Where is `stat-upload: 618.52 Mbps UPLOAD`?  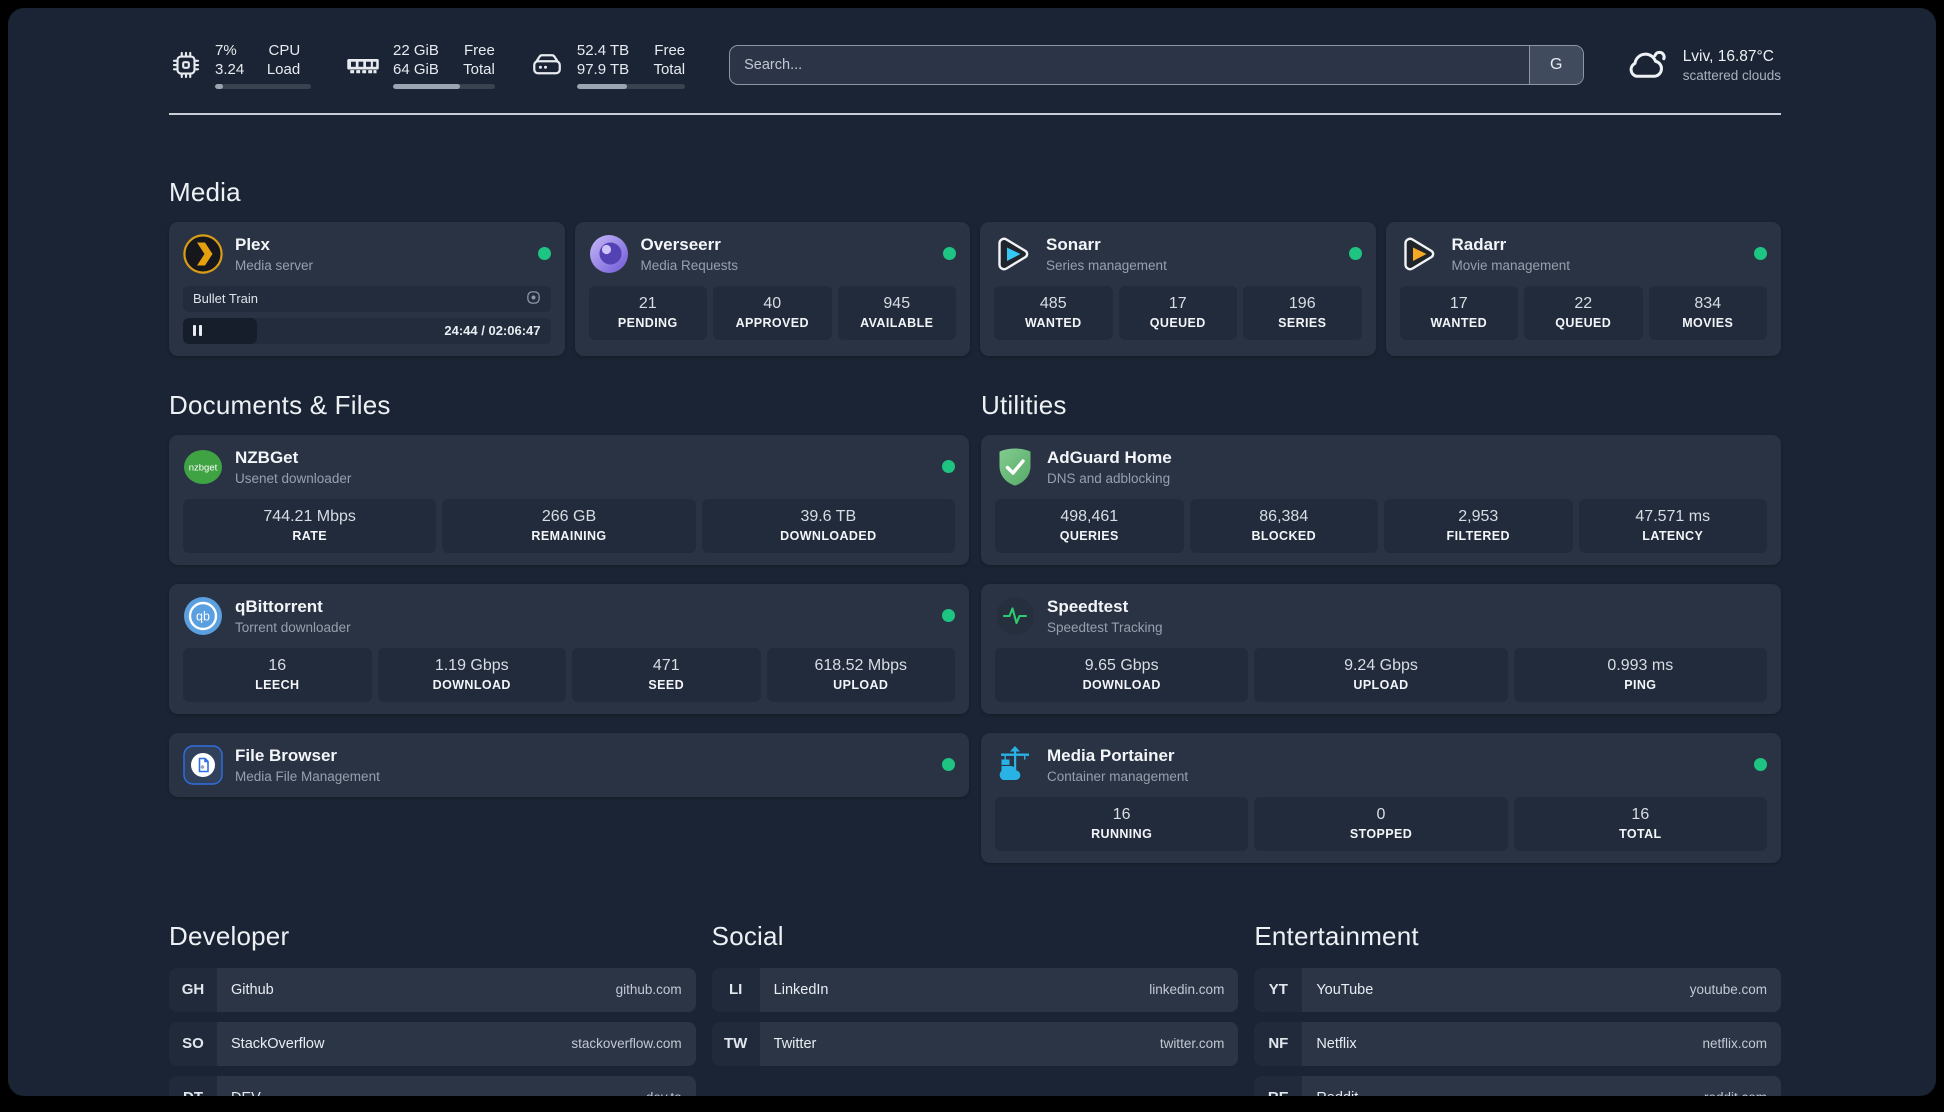 stat-upload: 618.52 Mbps UPLOAD is located at coordinates (860, 674).